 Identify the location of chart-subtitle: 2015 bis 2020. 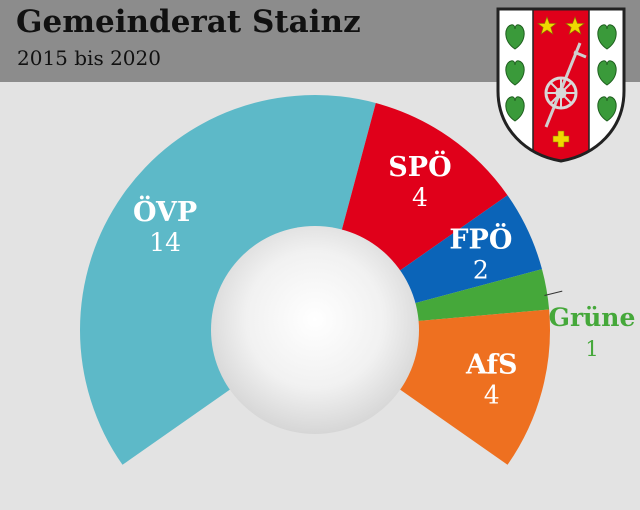
(89, 58).